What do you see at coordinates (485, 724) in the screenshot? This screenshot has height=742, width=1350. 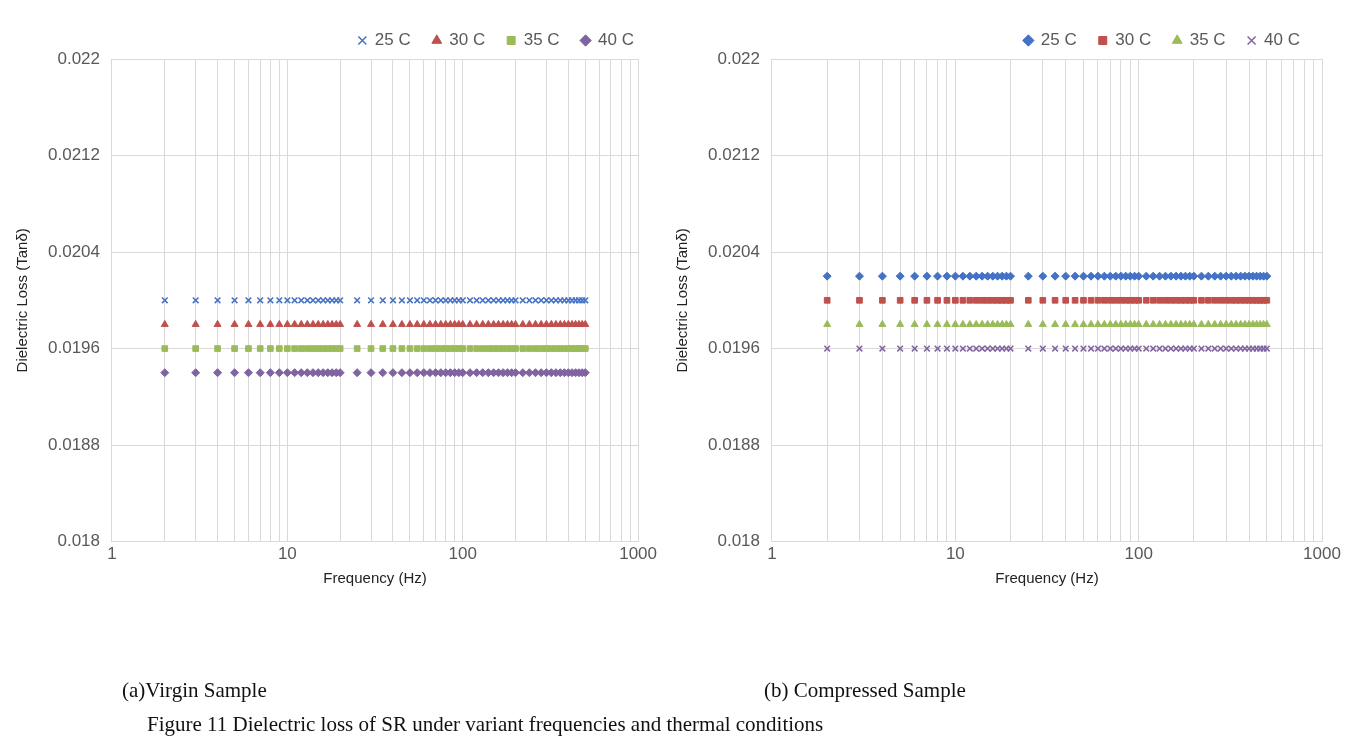 I see `caption: Figure 11 Dielectric loss of SR under variant frequencies and thermal conditions` at bounding box center [485, 724].